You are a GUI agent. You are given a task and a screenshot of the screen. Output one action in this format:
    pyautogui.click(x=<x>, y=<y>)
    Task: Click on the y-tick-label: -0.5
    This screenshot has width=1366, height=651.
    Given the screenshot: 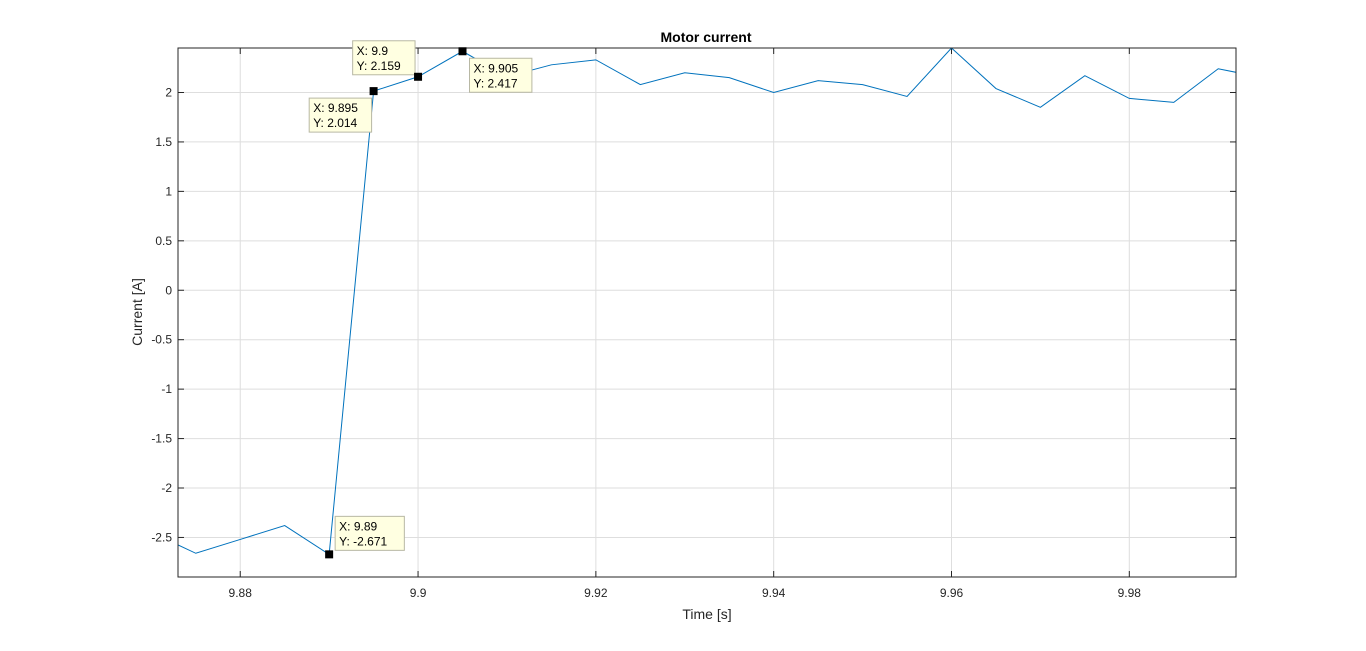 What is the action you would take?
    pyautogui.click(x=161, y=340)
    